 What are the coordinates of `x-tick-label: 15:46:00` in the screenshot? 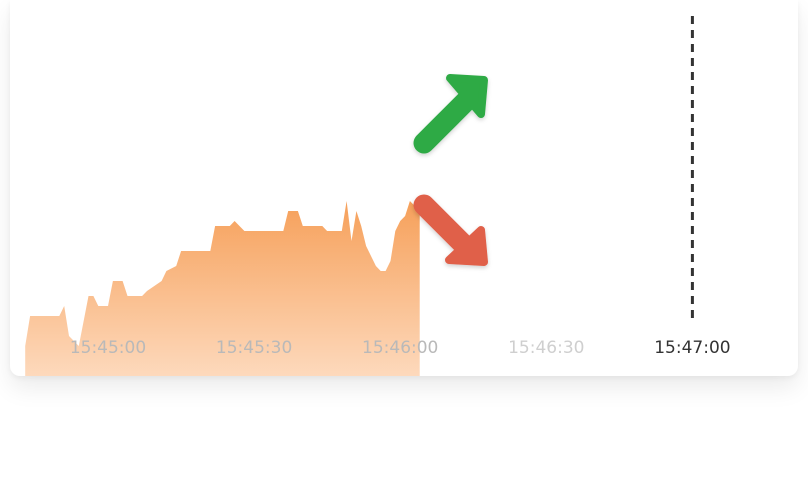 It's located at (400, 348).